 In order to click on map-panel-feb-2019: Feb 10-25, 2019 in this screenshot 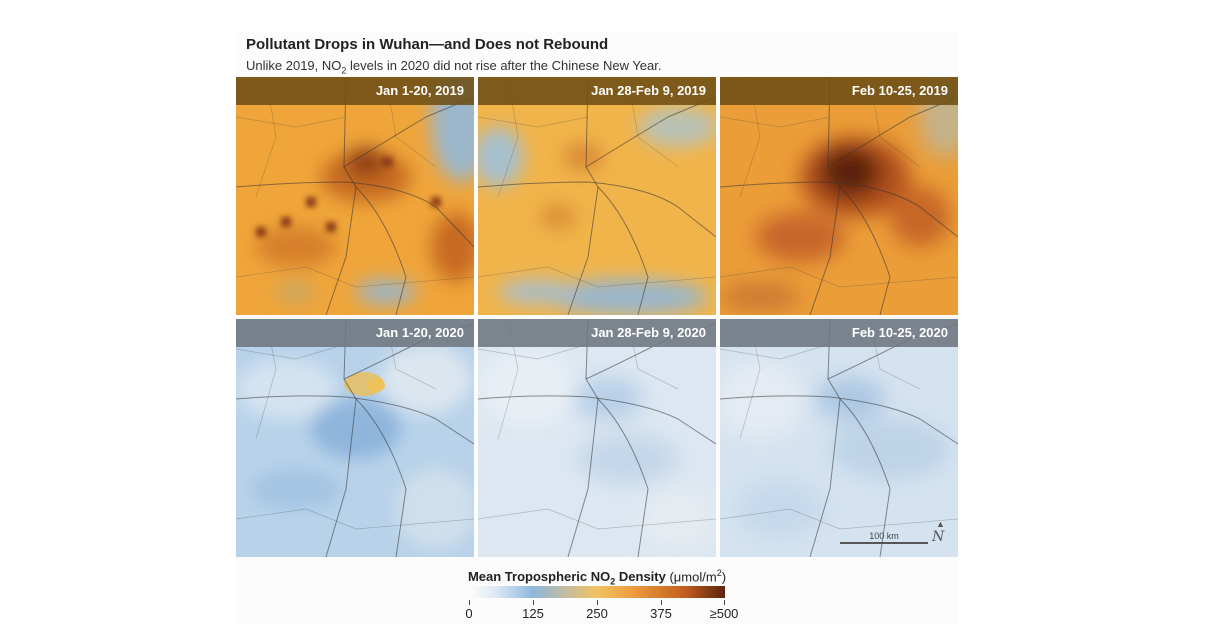, I will do `click(839, 196)`.